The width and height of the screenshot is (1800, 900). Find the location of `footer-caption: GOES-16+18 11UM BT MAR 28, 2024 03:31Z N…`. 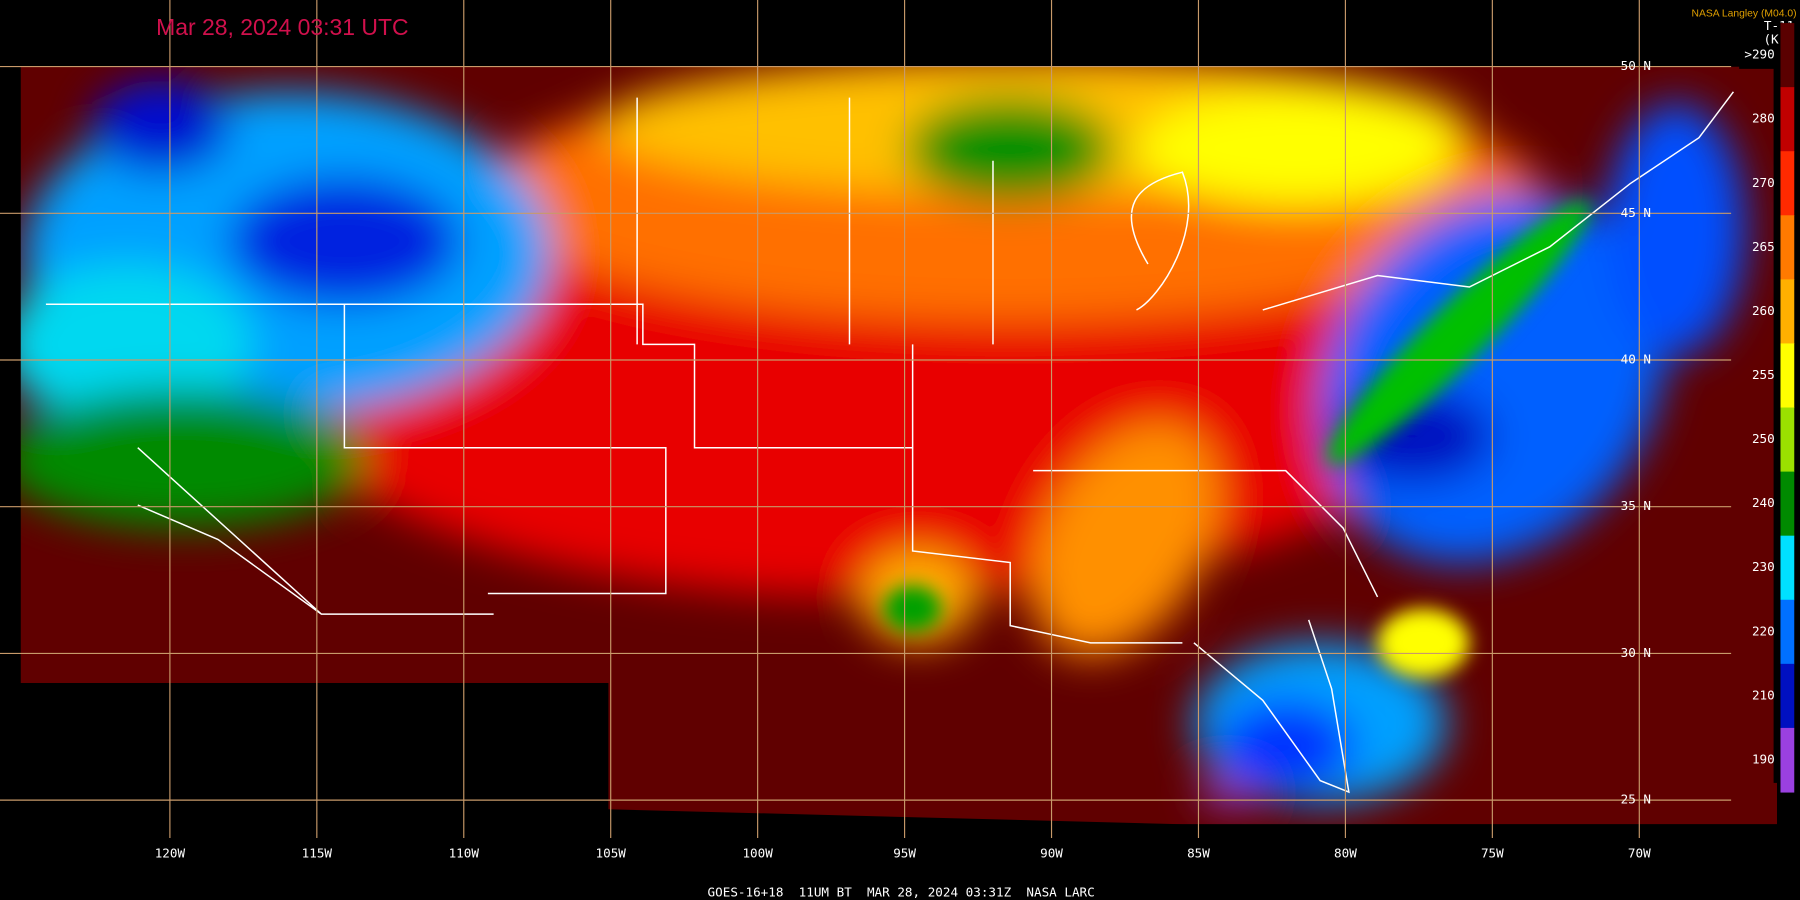

footer-caption: GOES-16+18 11UM BT MAR 28, 2024 03:31Z N… is located at coordinates (901, 892).